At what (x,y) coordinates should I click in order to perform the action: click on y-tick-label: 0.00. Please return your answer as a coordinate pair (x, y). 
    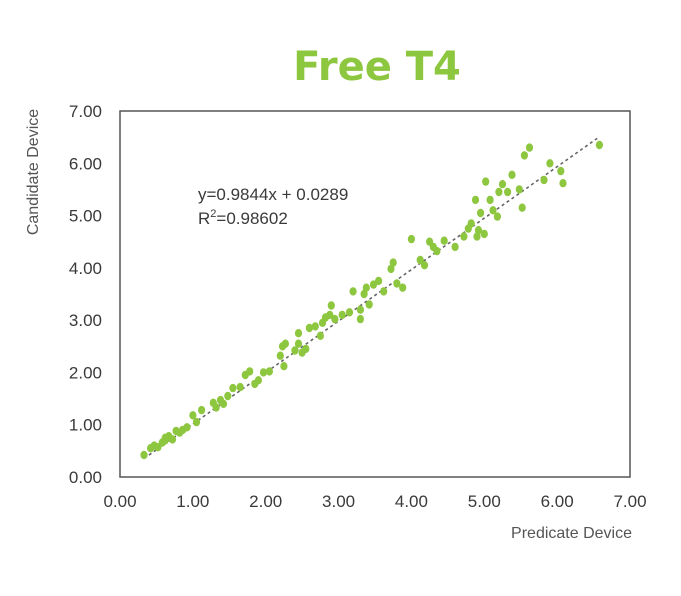
    Looking at the image, I should click on (85, 477).